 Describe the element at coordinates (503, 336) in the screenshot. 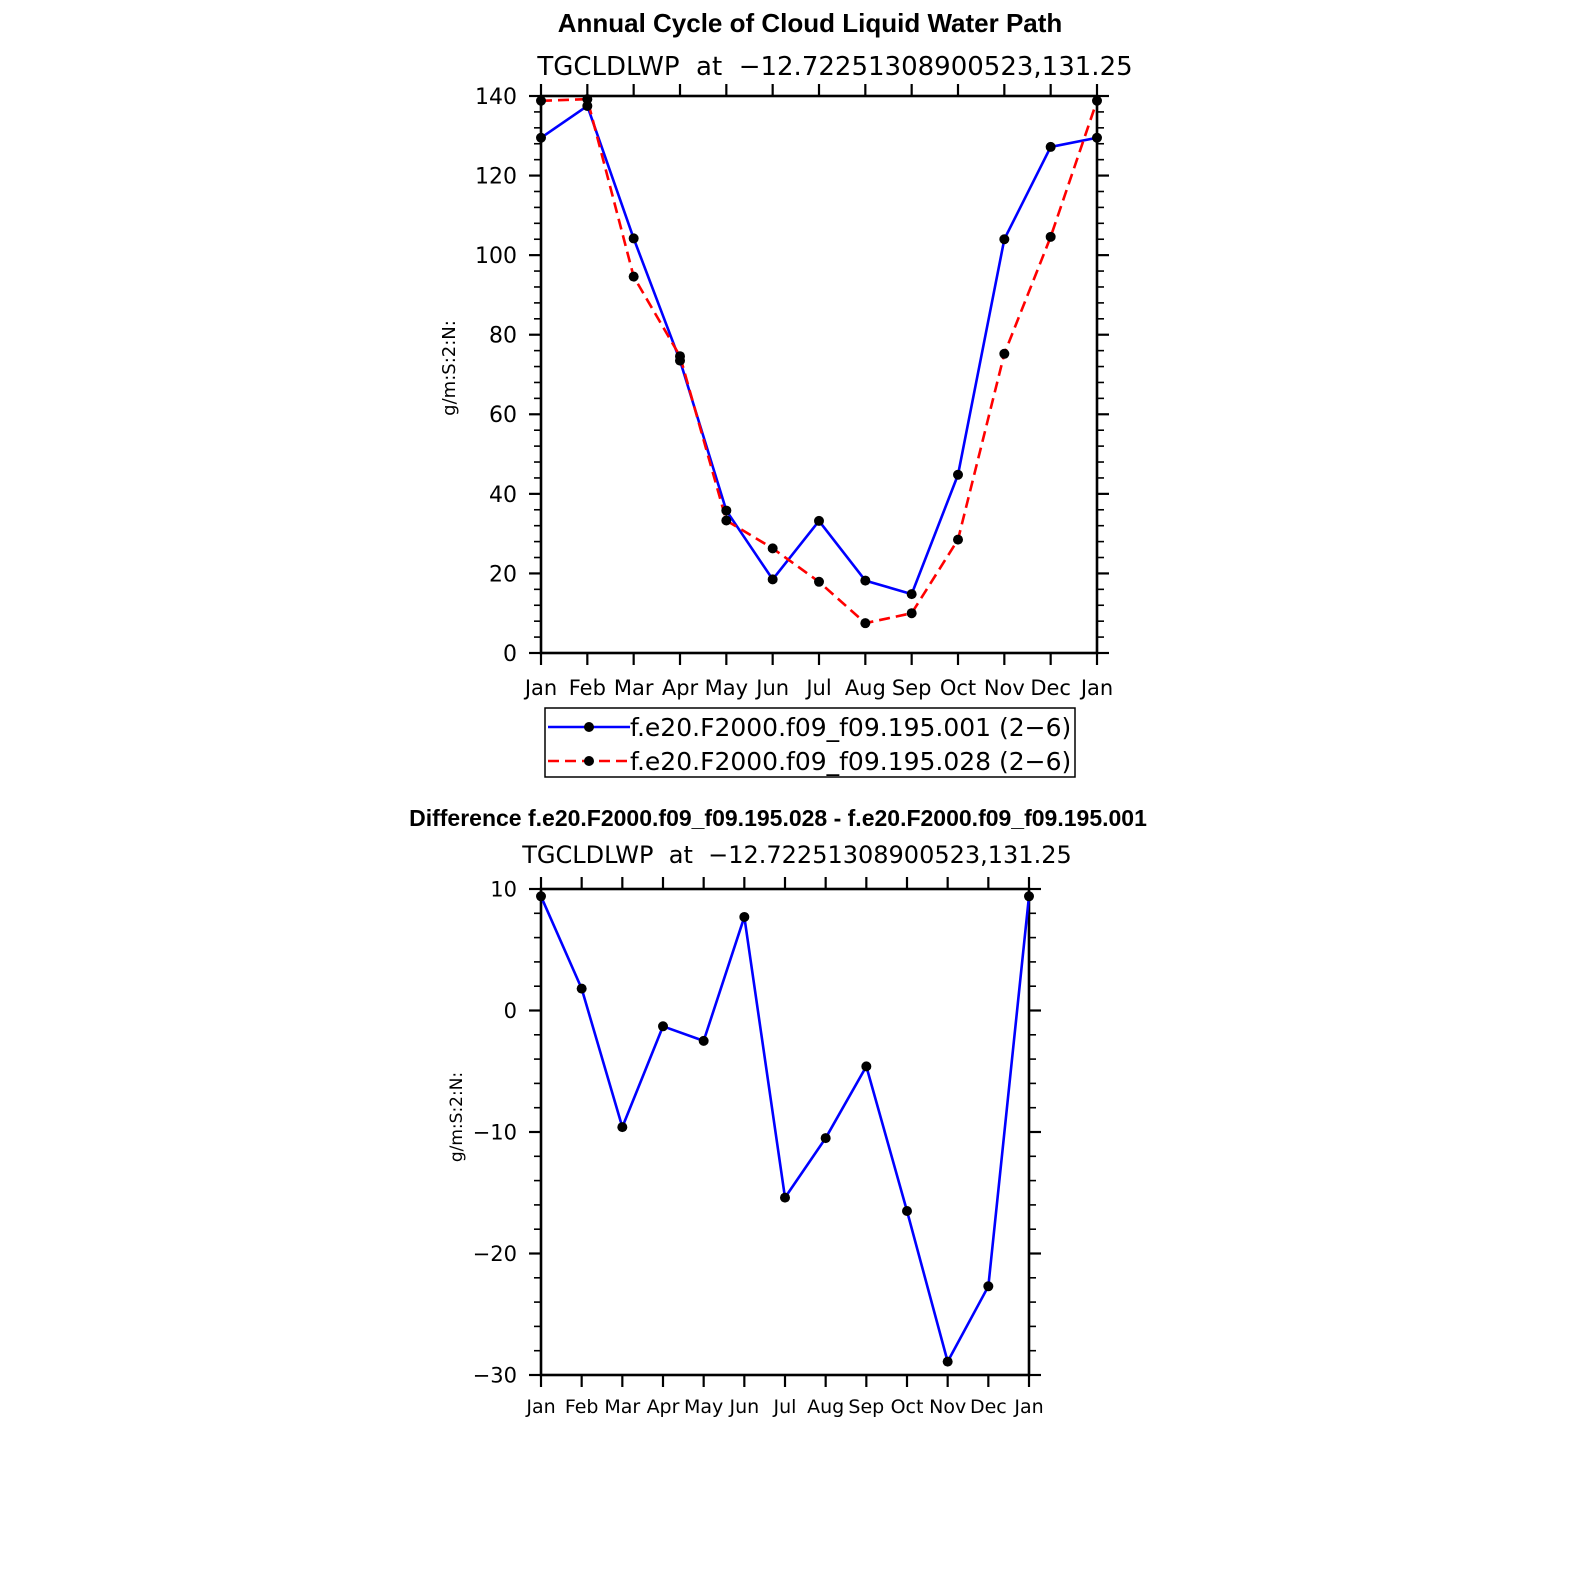

I see `chart1-ytick-label: 80` at that location.